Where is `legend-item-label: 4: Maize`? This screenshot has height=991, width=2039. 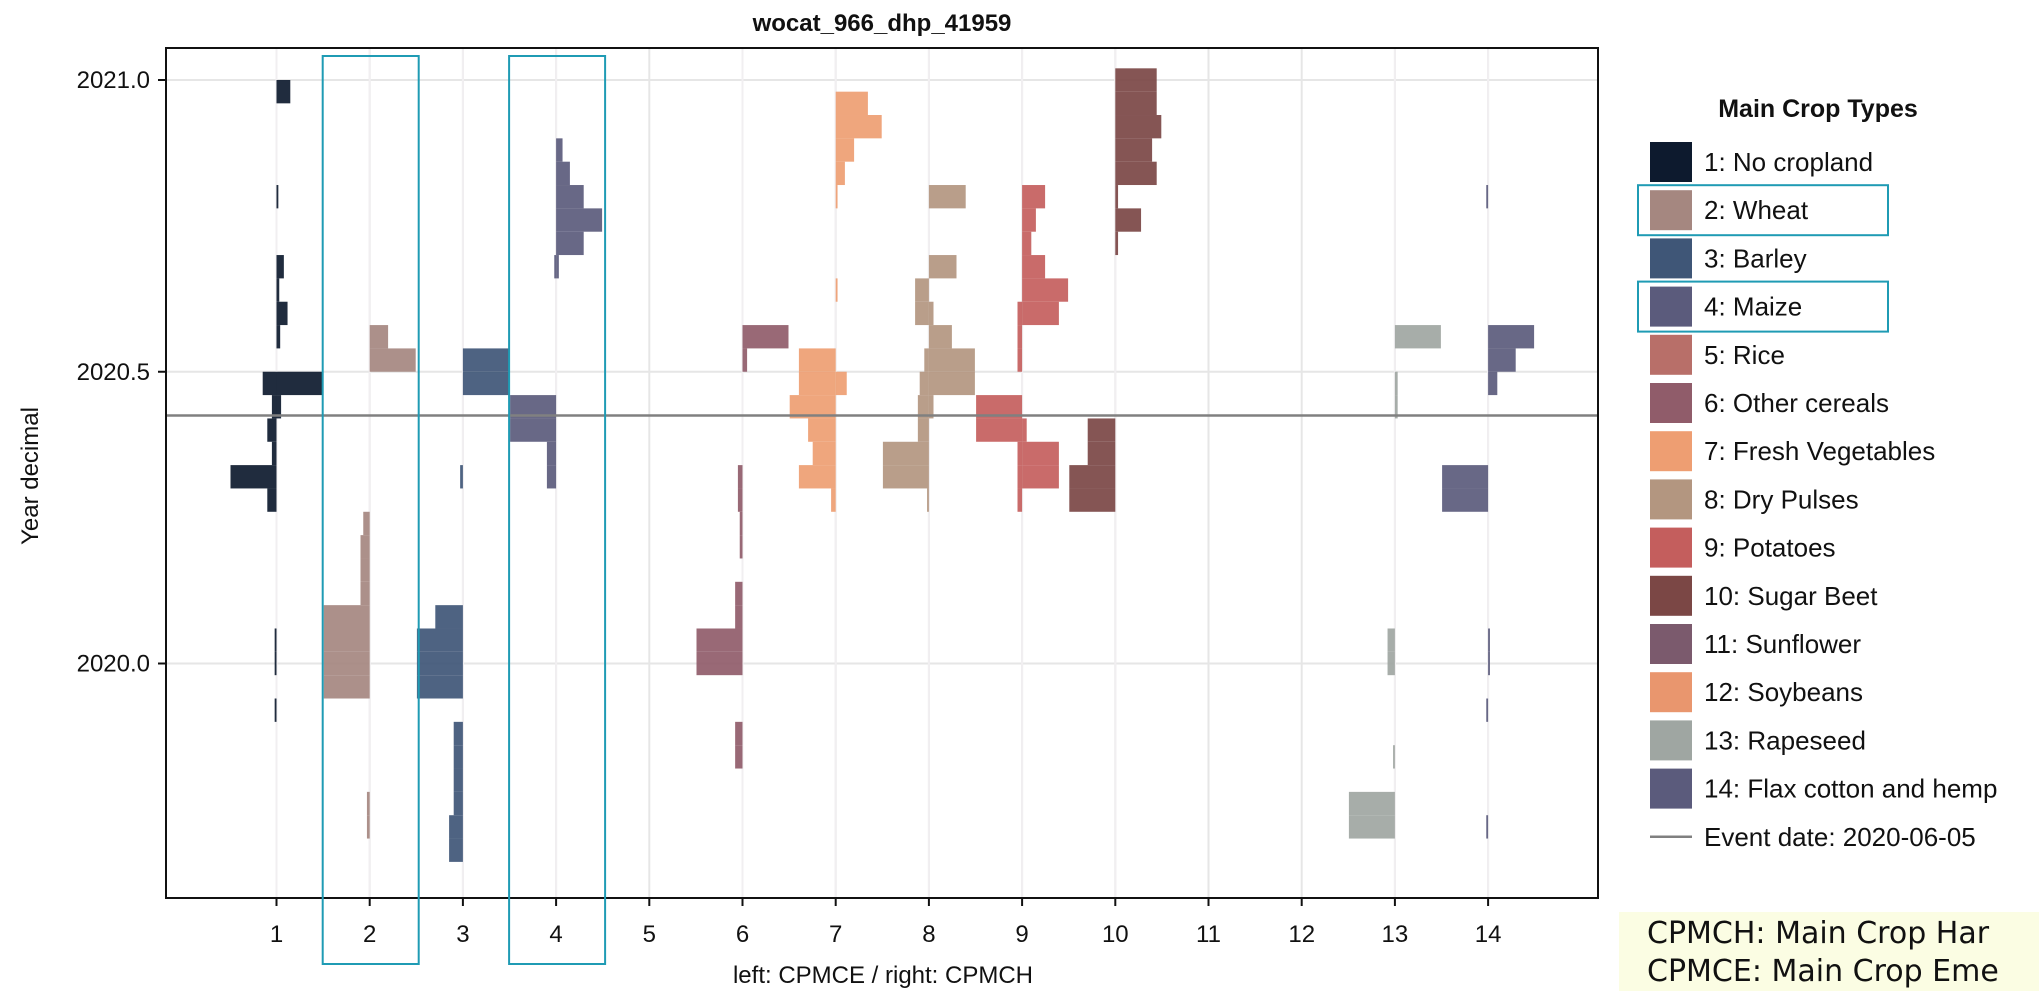 legend-item-label: 4: Maize is located at coordinates (1753, 307).